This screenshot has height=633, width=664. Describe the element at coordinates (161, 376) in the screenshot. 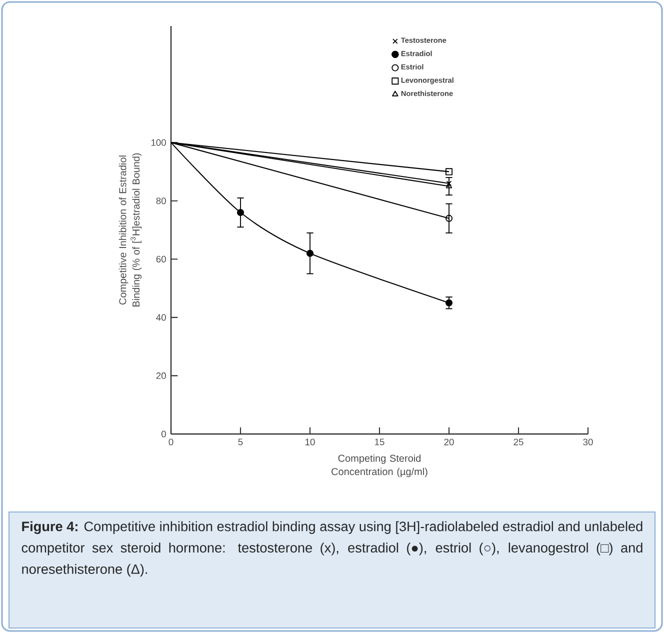

I see `y-tick-label: 20` at that location.